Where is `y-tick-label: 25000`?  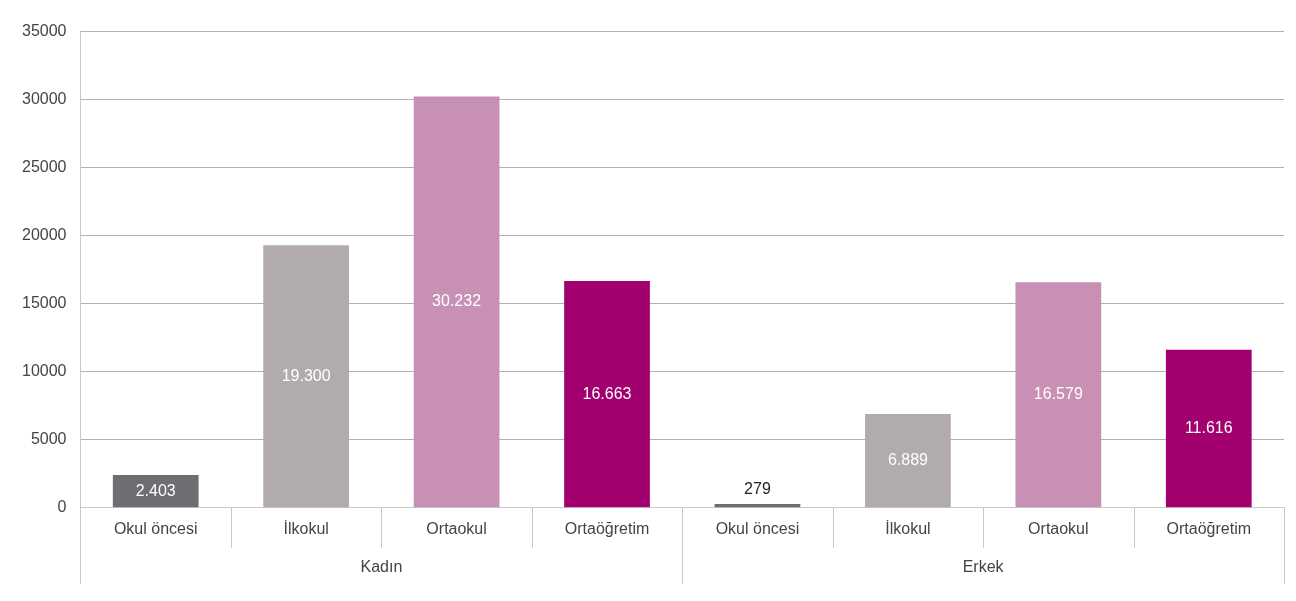 y-tick-label: 25000 is located at coordinates (44, 167).